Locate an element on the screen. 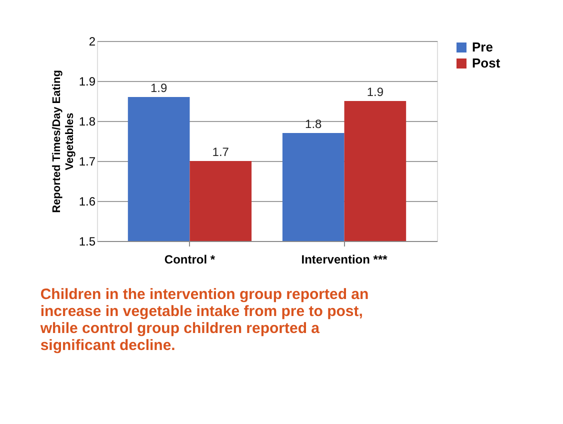  data-label: 1.8 is located at coordinates (313, 124).